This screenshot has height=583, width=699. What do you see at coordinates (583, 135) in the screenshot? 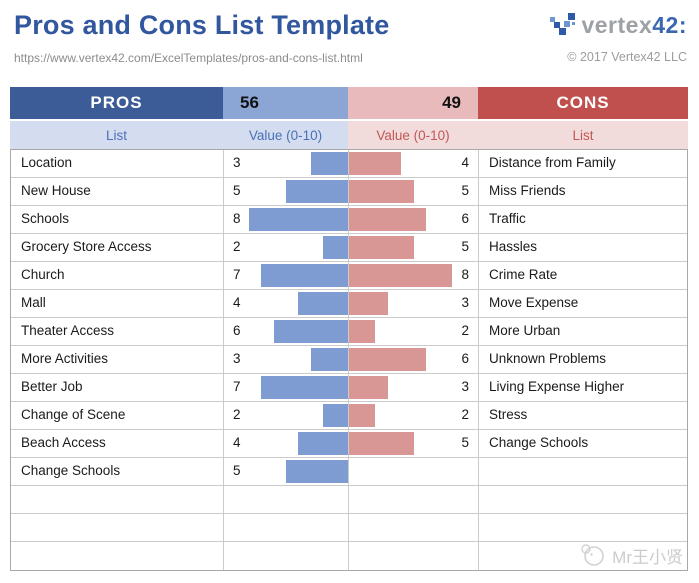
I see `cons-list-label: List` at bounding box center [583, 135].